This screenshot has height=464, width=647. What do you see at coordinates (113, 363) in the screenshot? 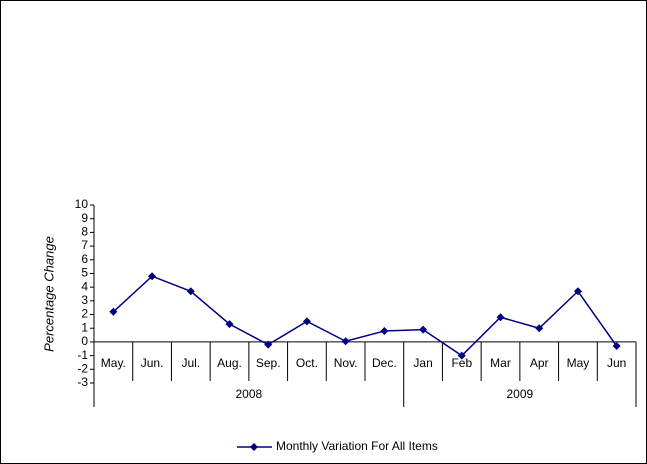
I see `x-tick-label: May.` at bounding box center [113, 363].